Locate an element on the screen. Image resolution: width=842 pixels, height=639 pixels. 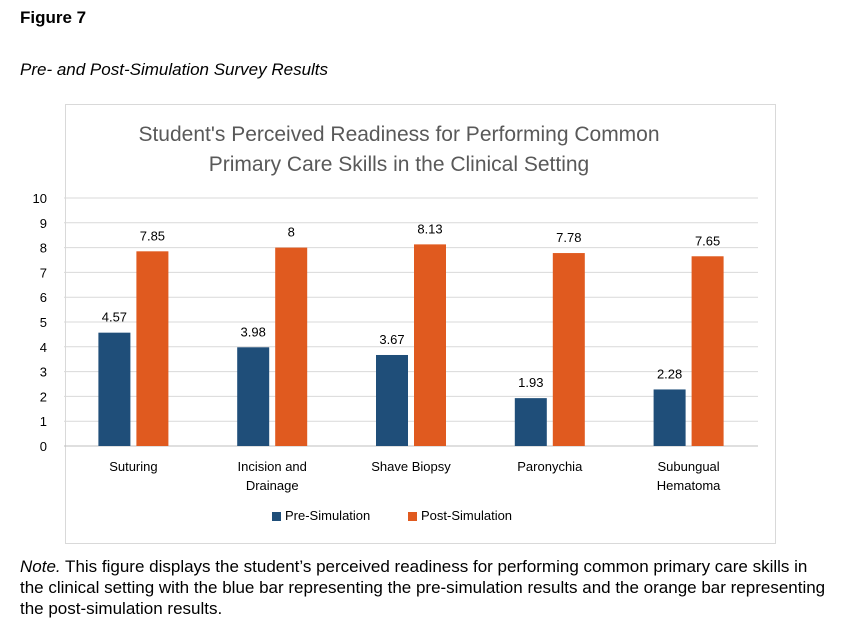
data-label: 8.13 is located at coordinates (429, 228).